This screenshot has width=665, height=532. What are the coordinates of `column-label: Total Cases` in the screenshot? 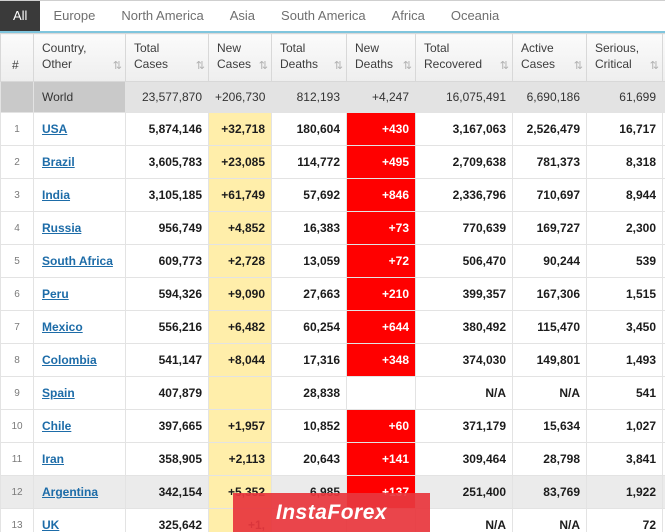 It's located at (151, 56).